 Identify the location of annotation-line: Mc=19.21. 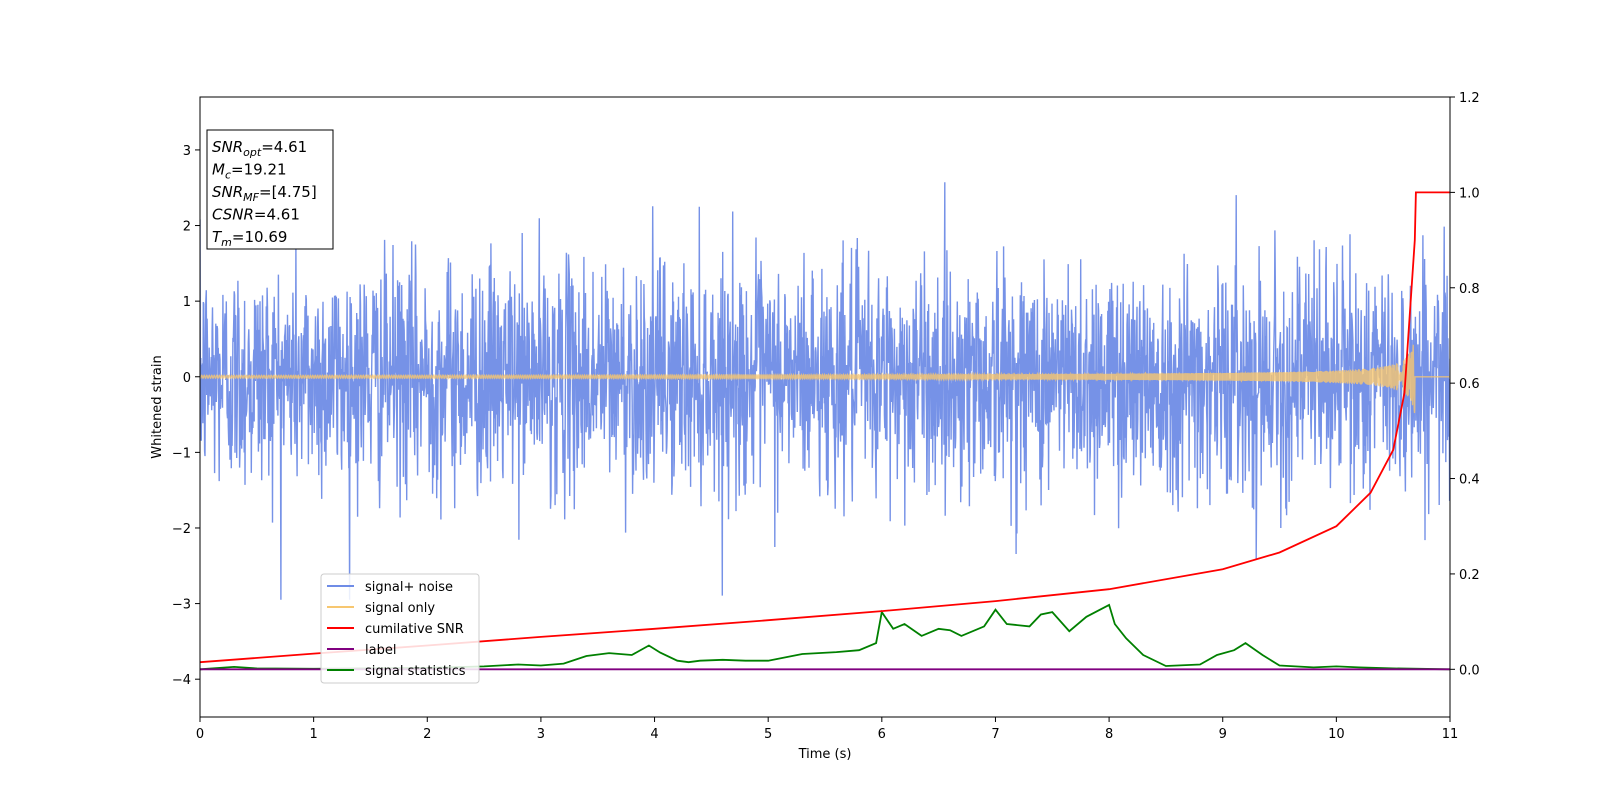
(249, 171).